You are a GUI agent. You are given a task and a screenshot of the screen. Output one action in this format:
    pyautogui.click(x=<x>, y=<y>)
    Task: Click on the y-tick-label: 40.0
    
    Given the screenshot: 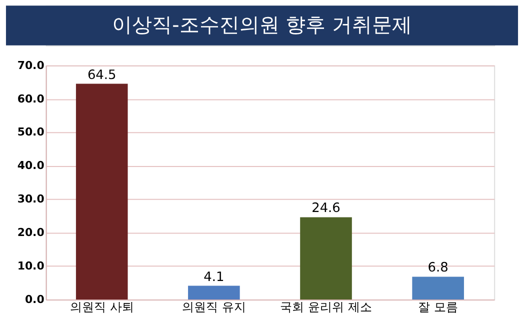 What is the action you would take?
    pyautogui.click(x=31, y=165)
    